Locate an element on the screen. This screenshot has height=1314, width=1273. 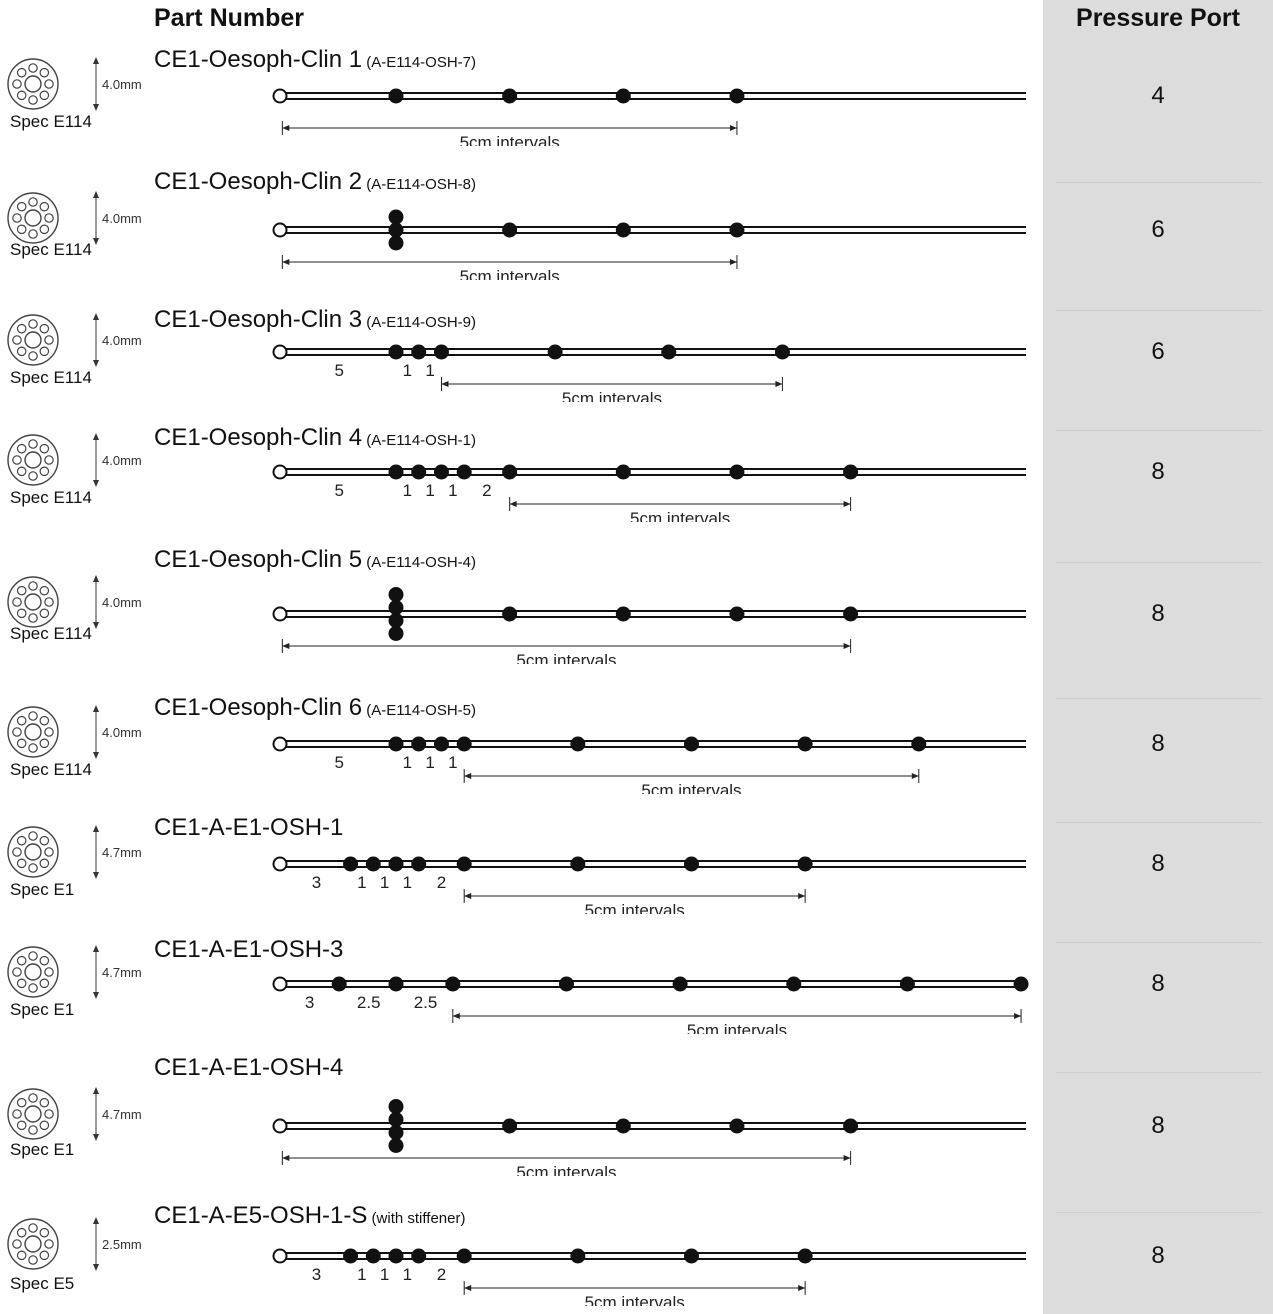
part-title: CE1-A-E1-OSH-1 is located at coordinates (248, 828).